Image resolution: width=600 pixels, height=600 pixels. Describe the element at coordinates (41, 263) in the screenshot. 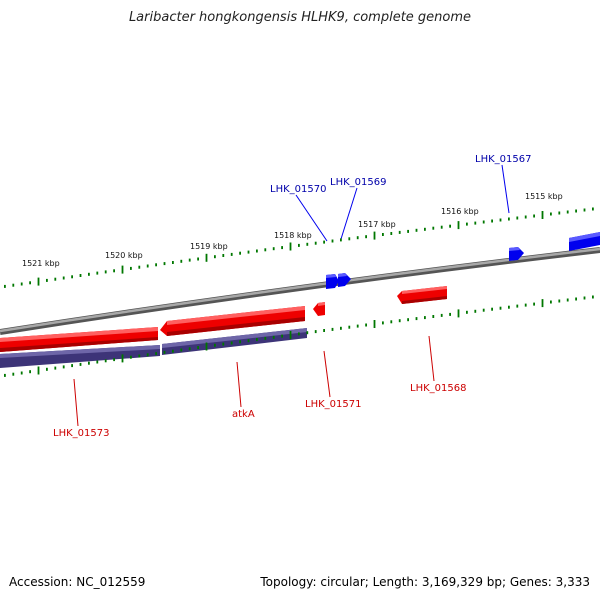

I see `scale-label: 1521 kbp` at that location.